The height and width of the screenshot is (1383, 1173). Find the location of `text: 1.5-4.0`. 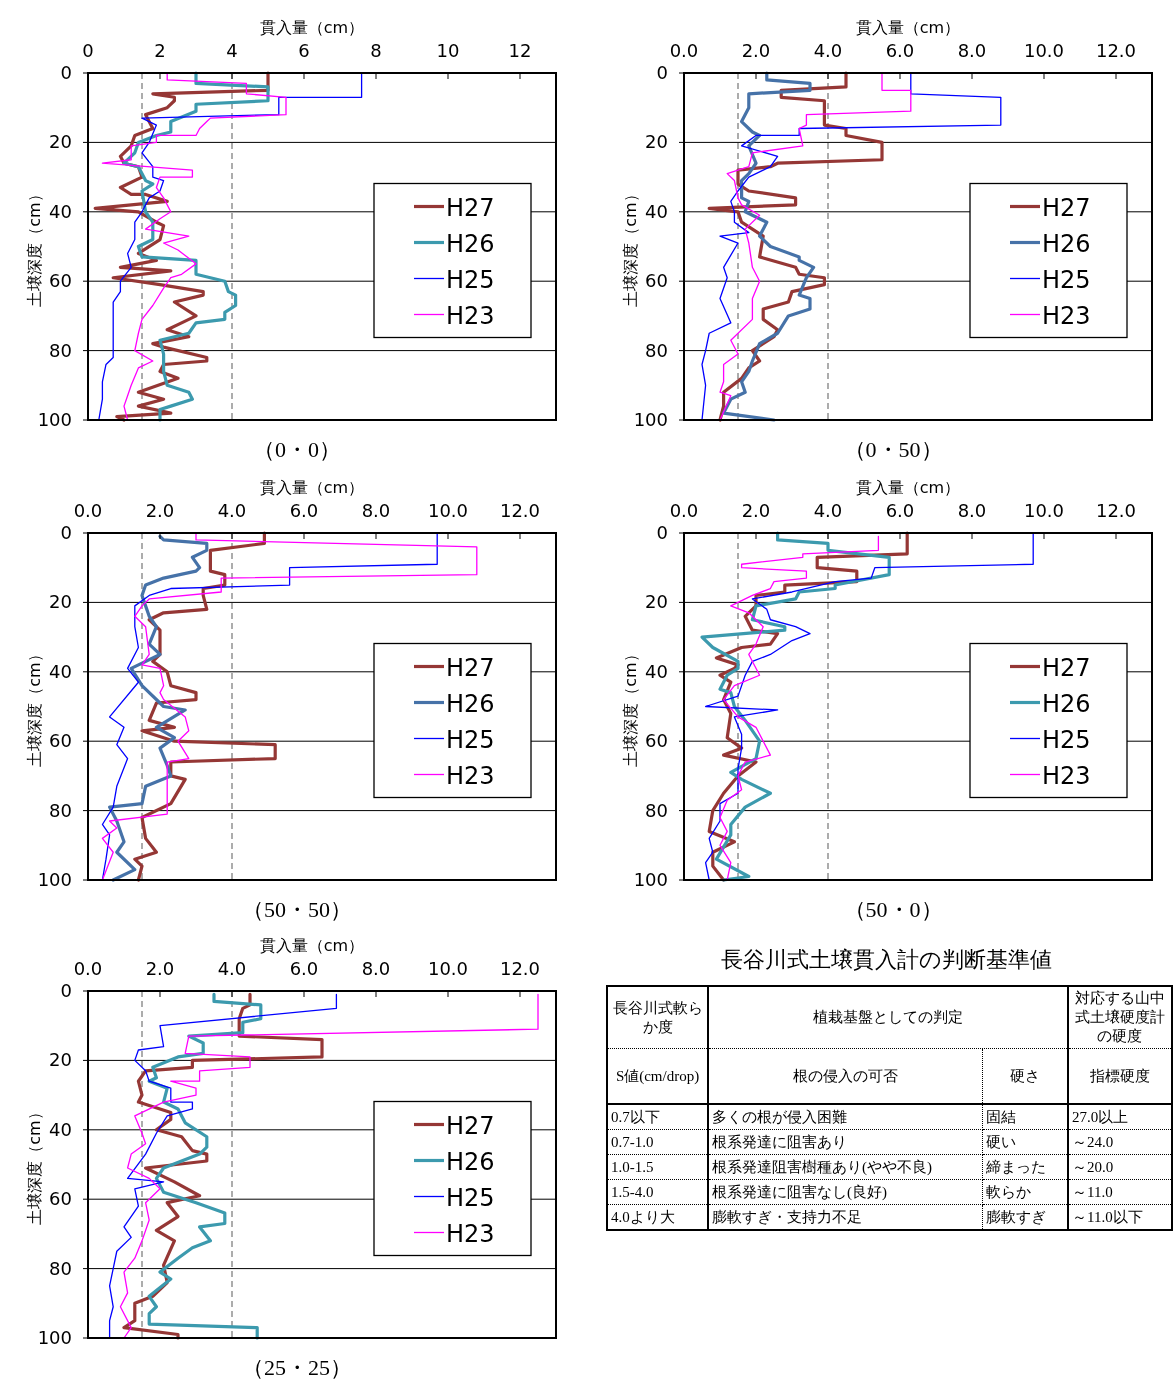

text: 1.5-4.0 is located at coordinates (658, 1192).